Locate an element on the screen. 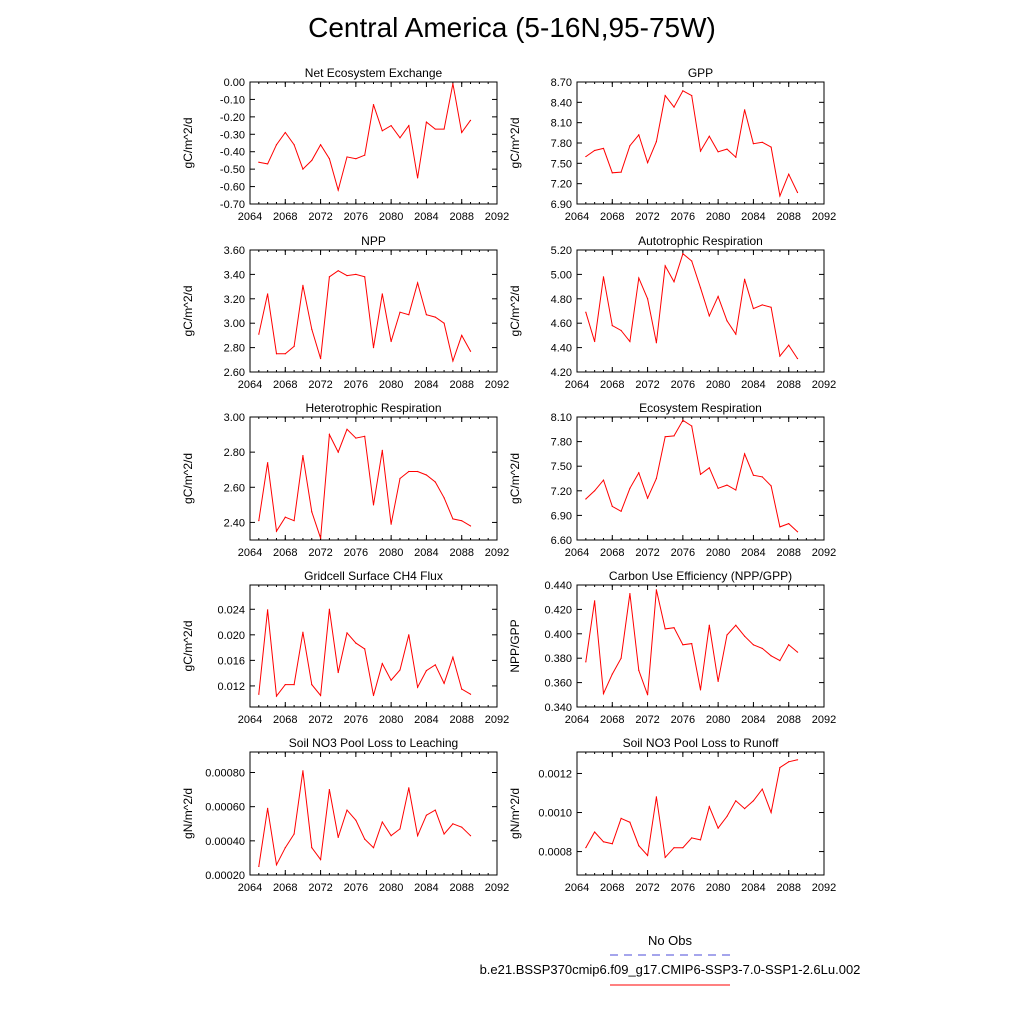 Image resolution: width=1024 pixels, height=1024 pixels. y-tick-label: 0.00020 is located at coordinates (225, 876).